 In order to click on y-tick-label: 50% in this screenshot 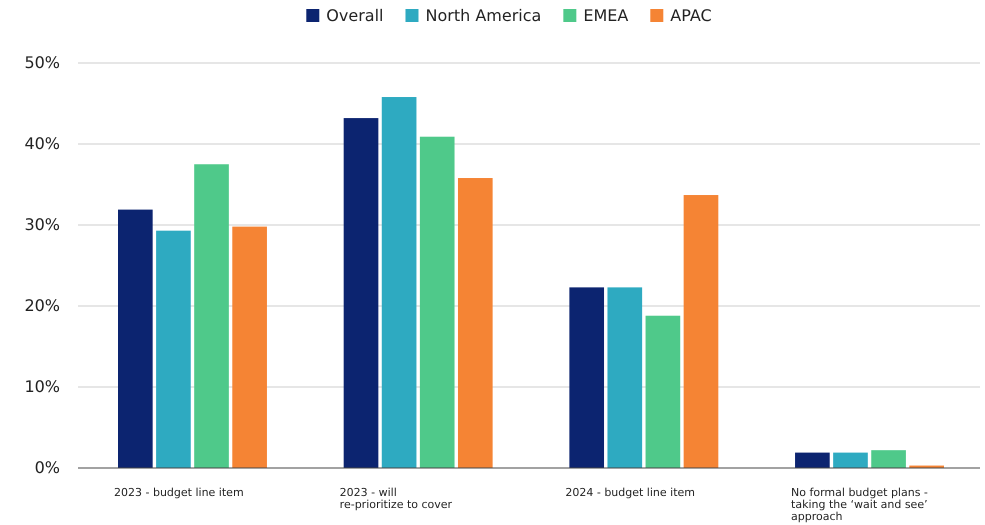, I will do `click(42, 62)`.